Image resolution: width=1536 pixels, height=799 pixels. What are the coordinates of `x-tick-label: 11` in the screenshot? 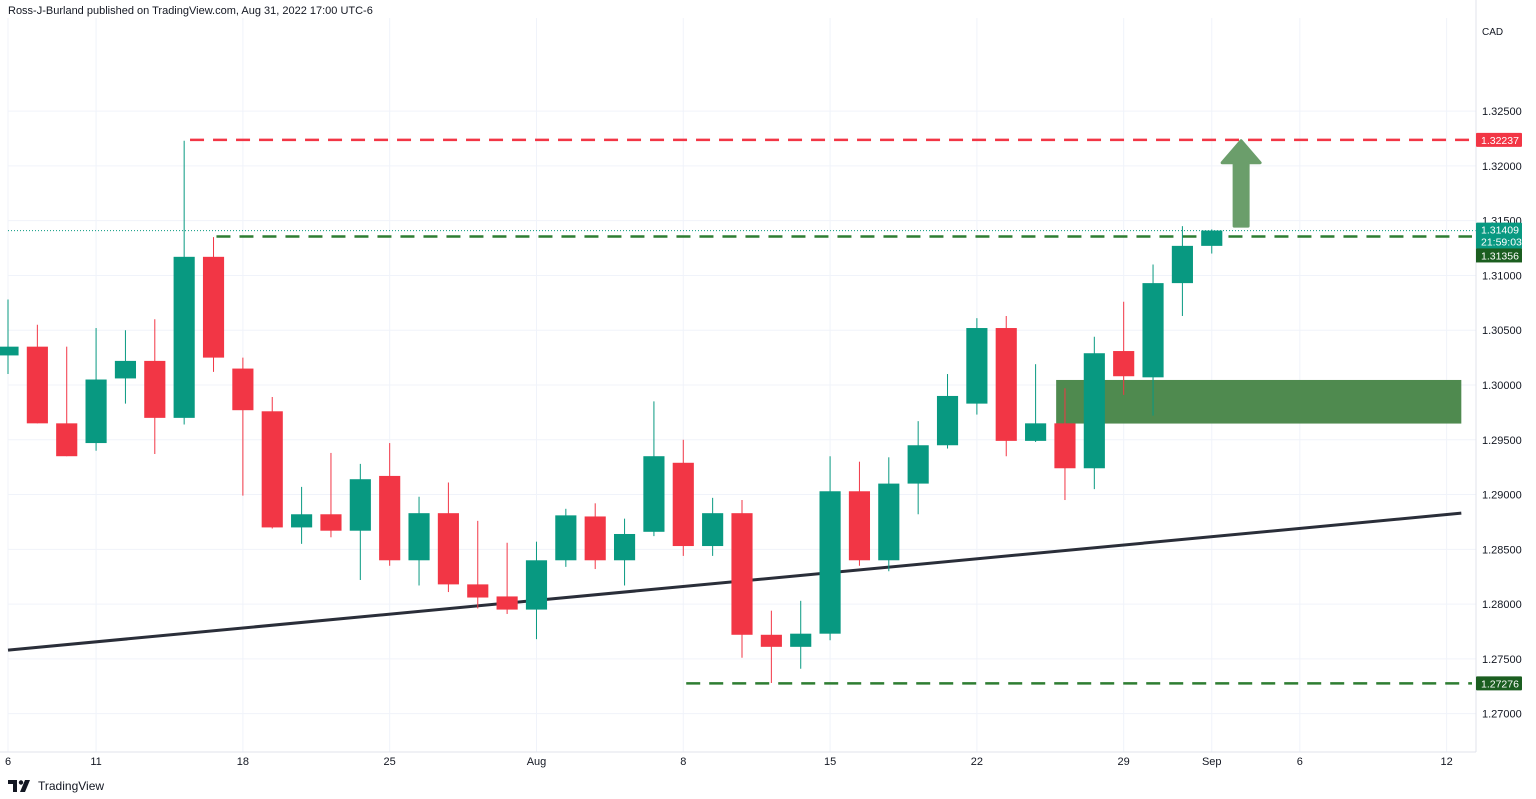 It's located at (95, 762).